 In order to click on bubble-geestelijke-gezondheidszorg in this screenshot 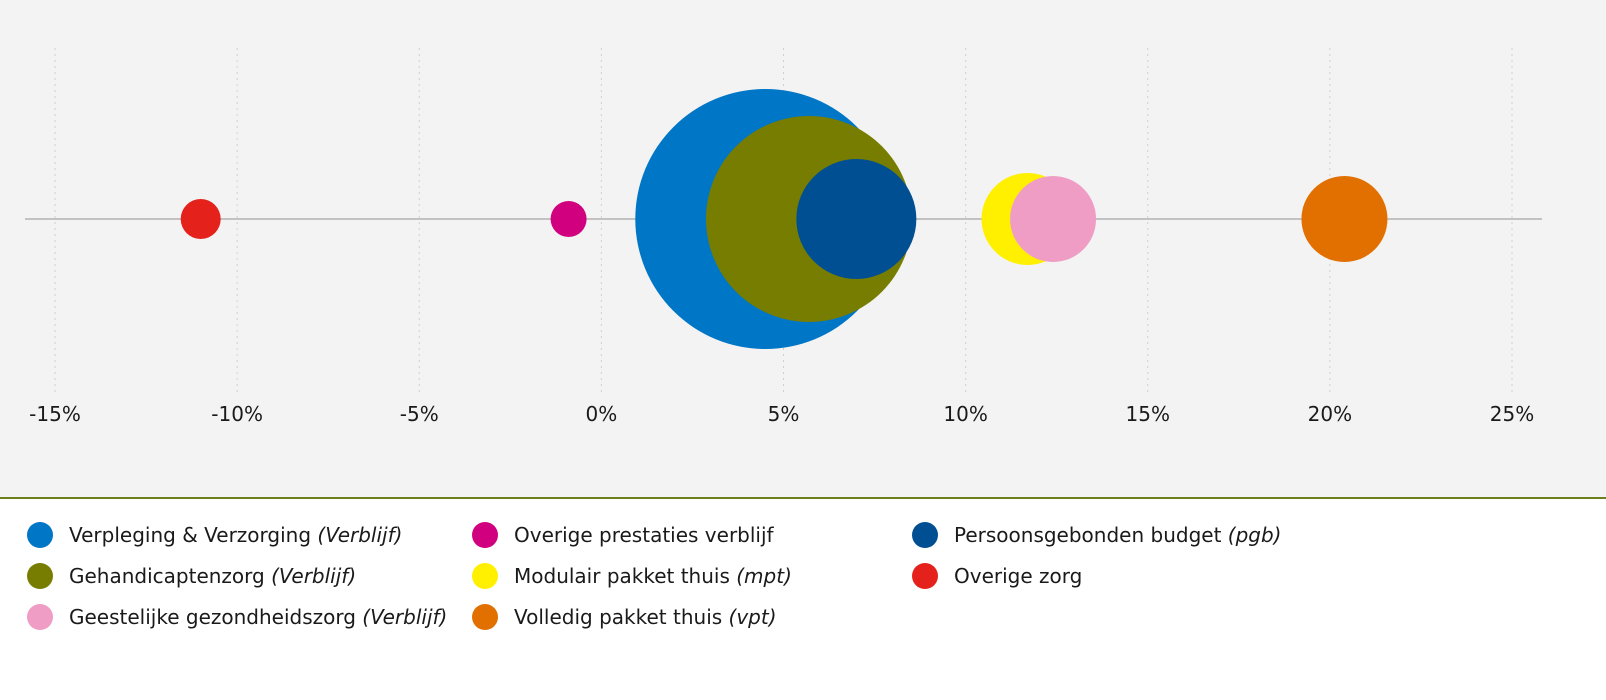, I will do `click(1053, 219)`.